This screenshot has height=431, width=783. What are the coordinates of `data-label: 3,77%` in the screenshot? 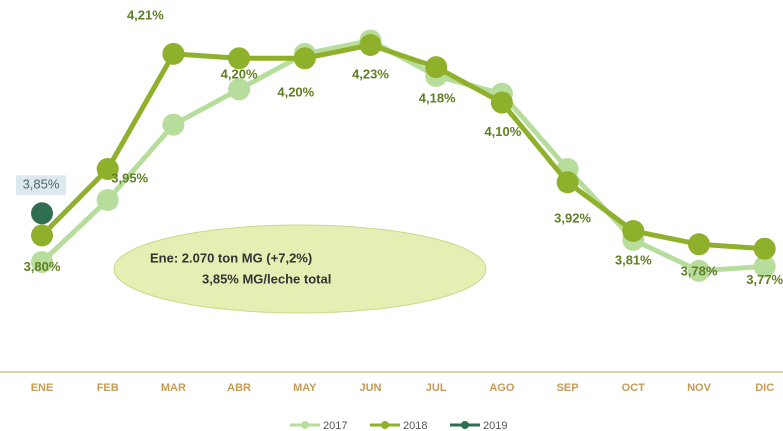 It's located at (764, 279).